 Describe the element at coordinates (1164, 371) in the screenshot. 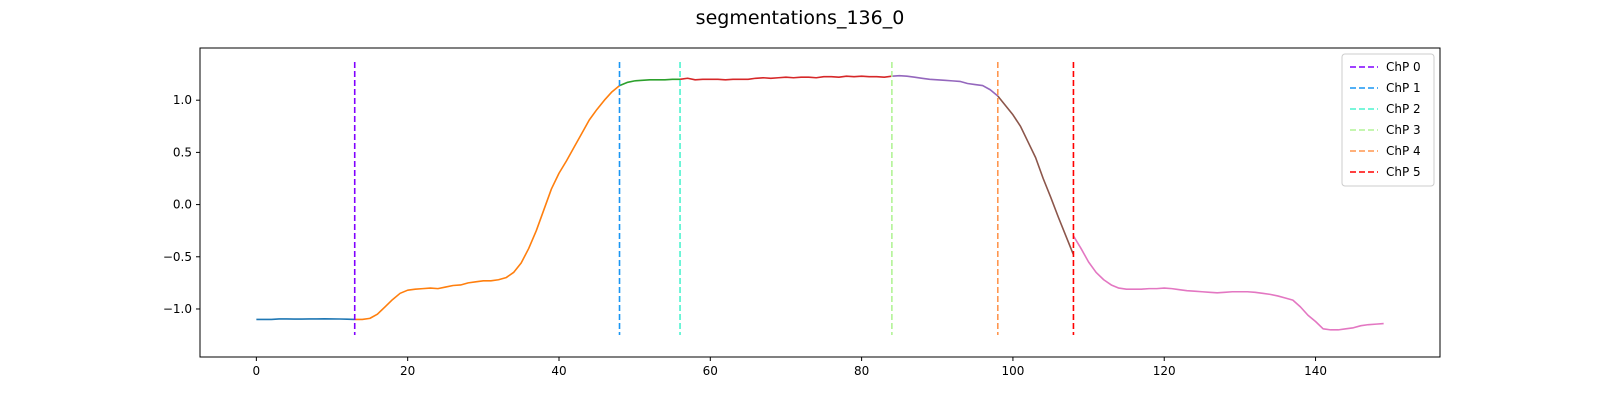

I see `x-tick-label: 120` at that location.